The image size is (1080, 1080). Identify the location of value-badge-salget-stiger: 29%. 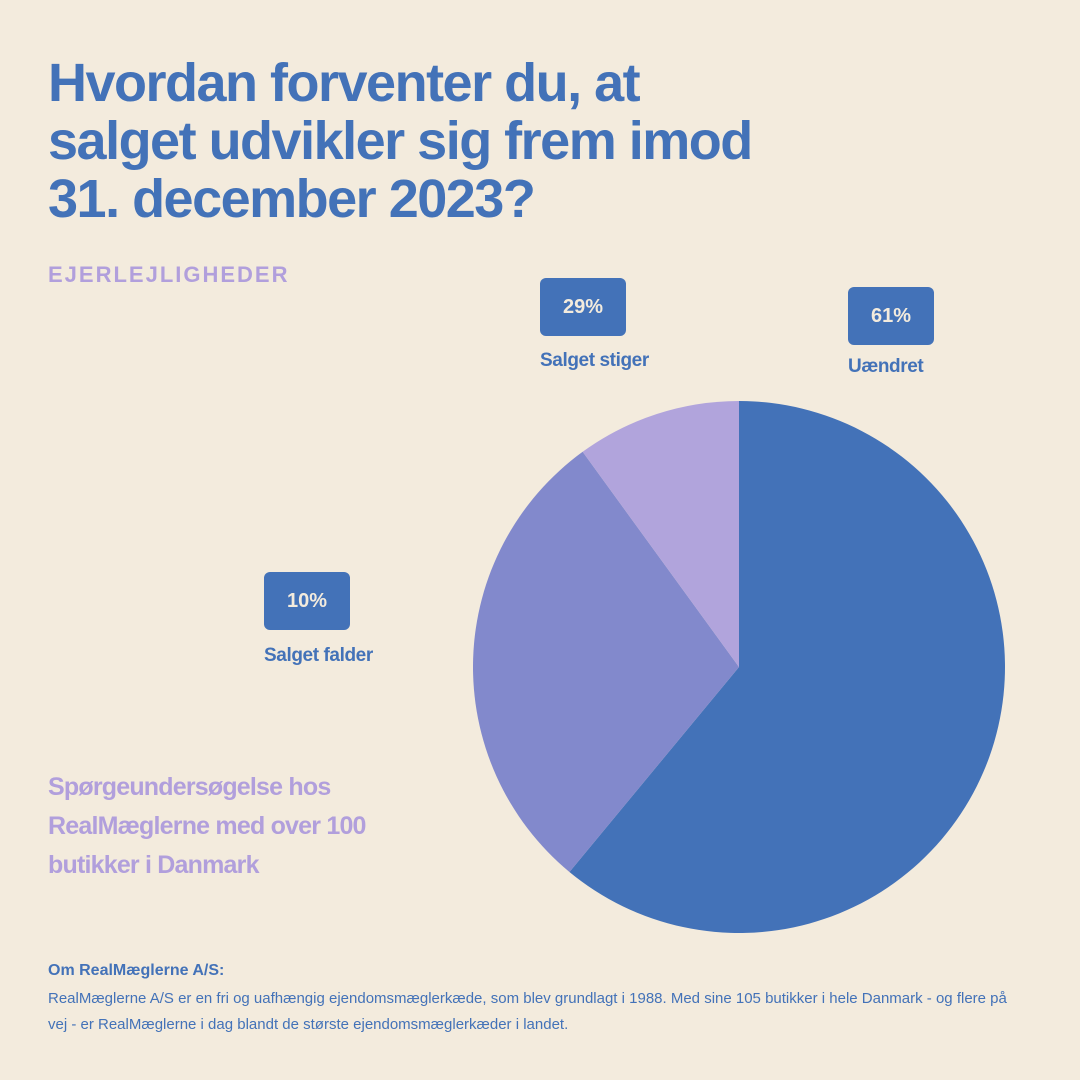
(583, 307).